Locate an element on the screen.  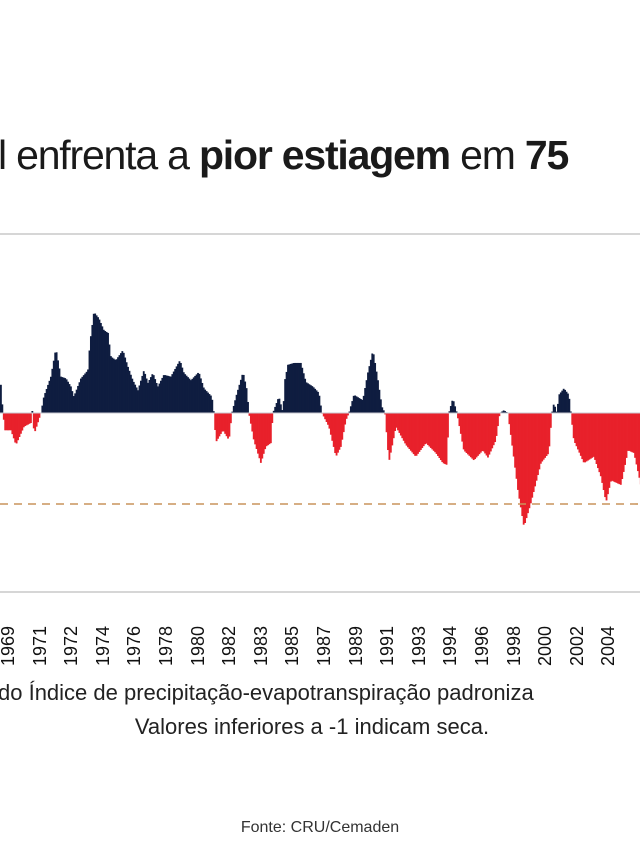
x-tick-label: 1976 is located at coordinates (134, 645).